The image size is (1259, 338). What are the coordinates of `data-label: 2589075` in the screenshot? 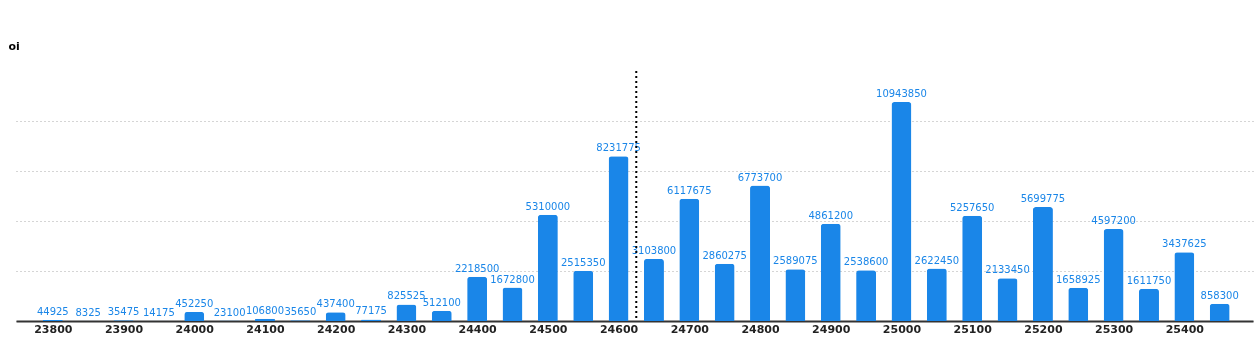 It's located at (795, 261).